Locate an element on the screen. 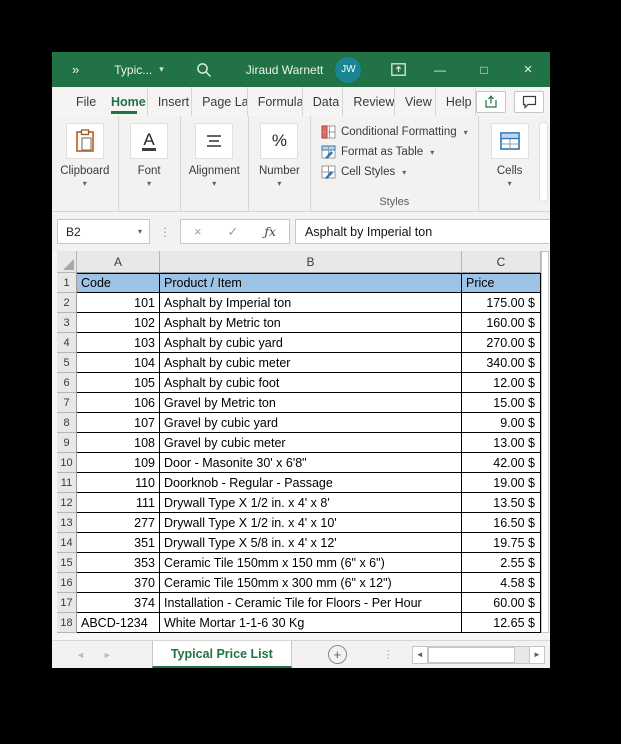  price-cell: 4.58 $ is located at coordinates (501, 583).